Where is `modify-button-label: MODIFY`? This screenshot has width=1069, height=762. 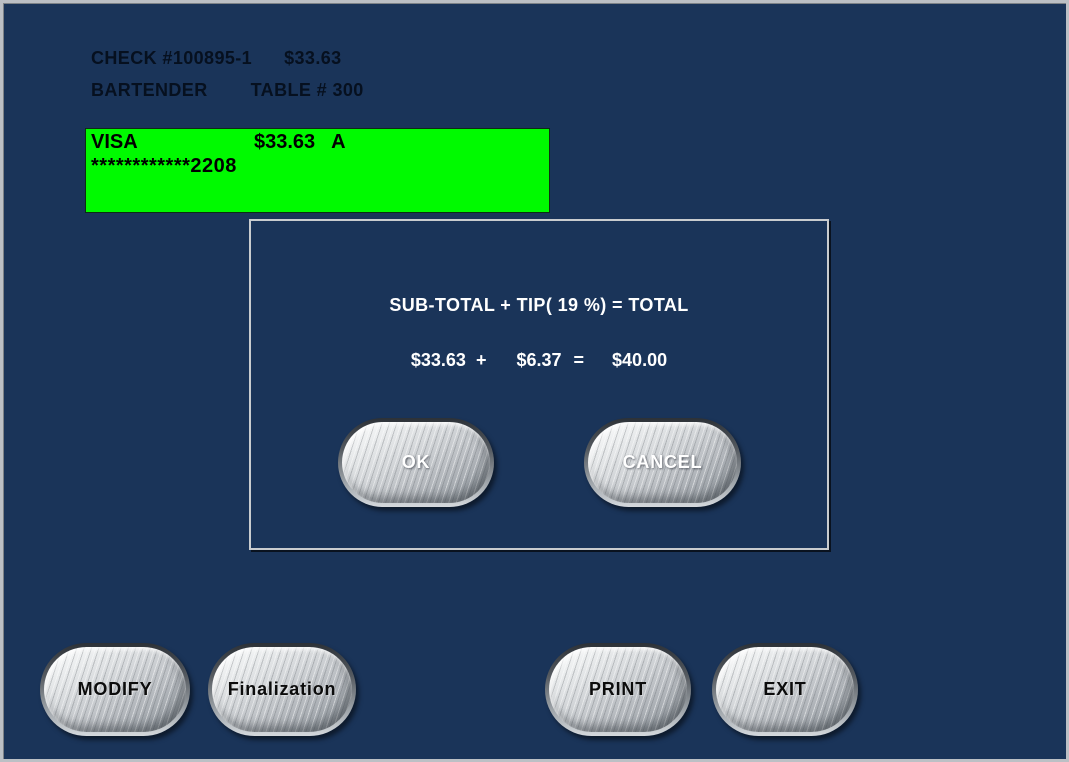
modify-button-label: MODIFY is located at coordinates (115, 689).